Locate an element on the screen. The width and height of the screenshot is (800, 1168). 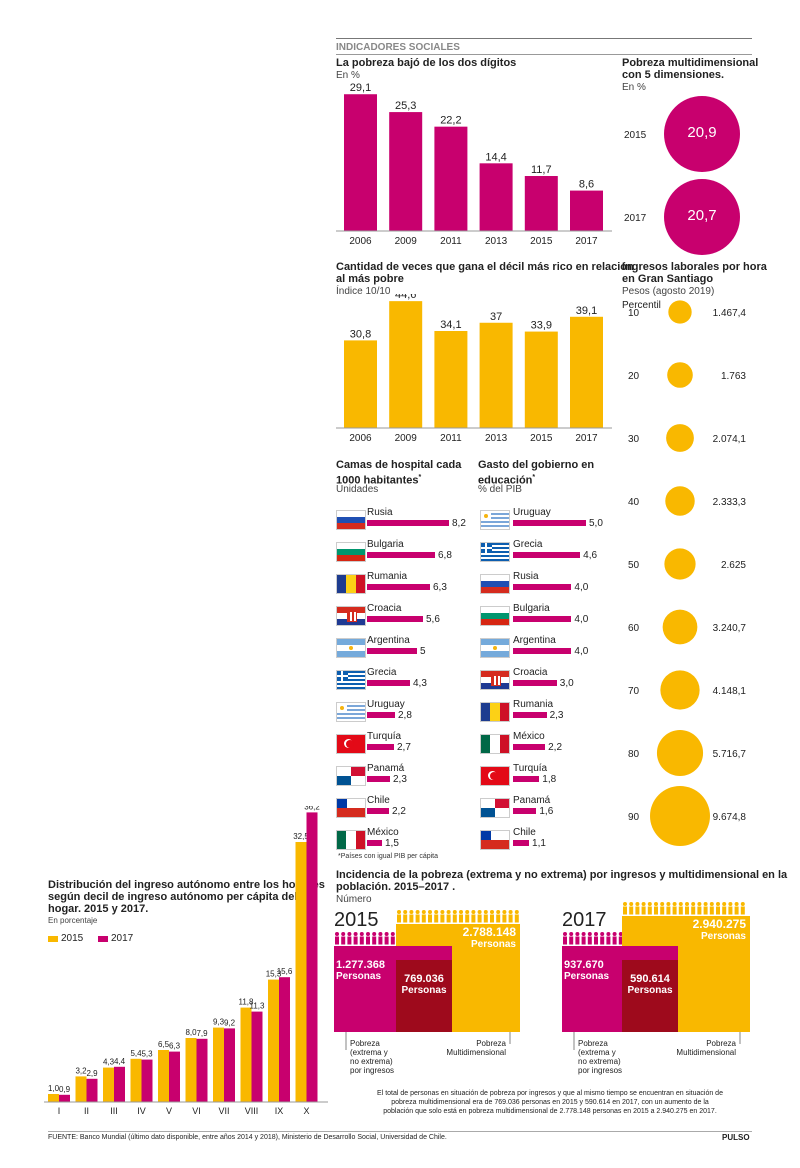
percentil-label-80: 80 is located at coordinates (634, 754).